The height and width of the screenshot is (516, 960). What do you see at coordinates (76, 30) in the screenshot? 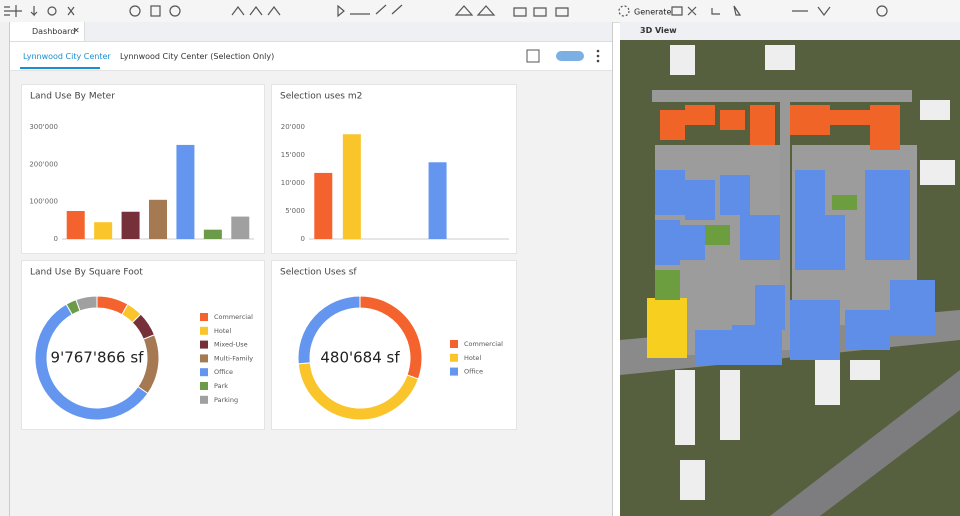
I see `close-icon: ✕` at bounding box center [76, 30].